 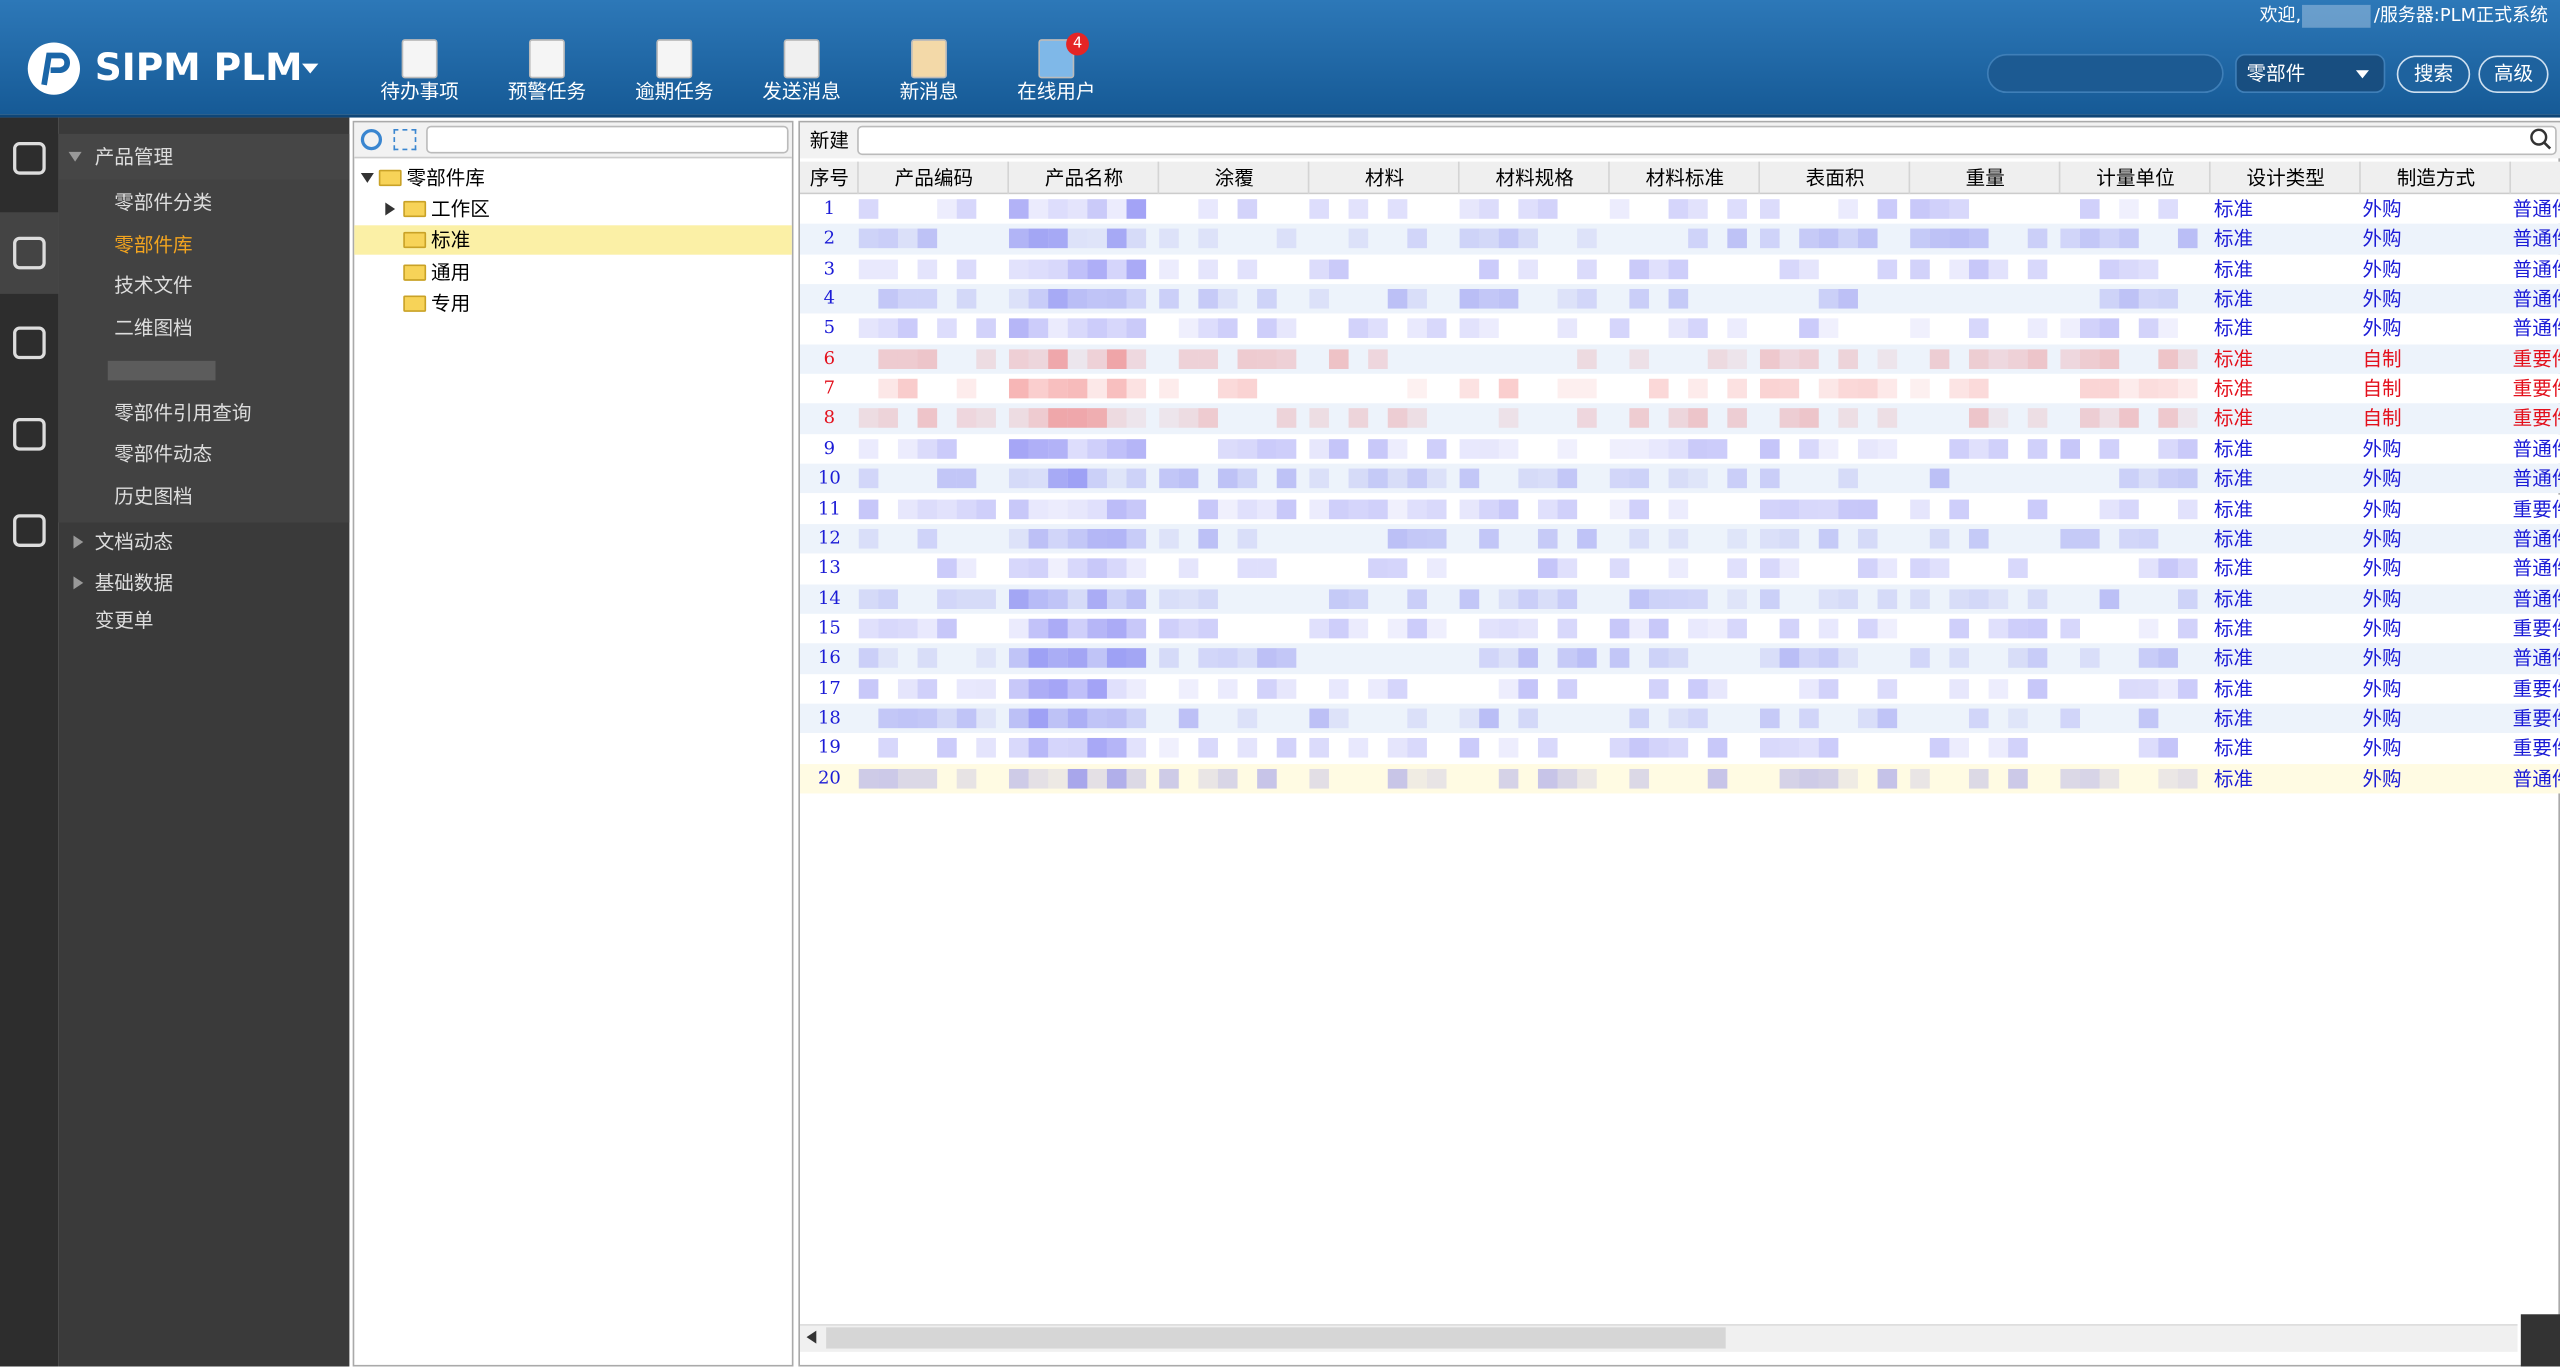 I want to click on menu-item: 二维图档, so click(x=153, y=328).